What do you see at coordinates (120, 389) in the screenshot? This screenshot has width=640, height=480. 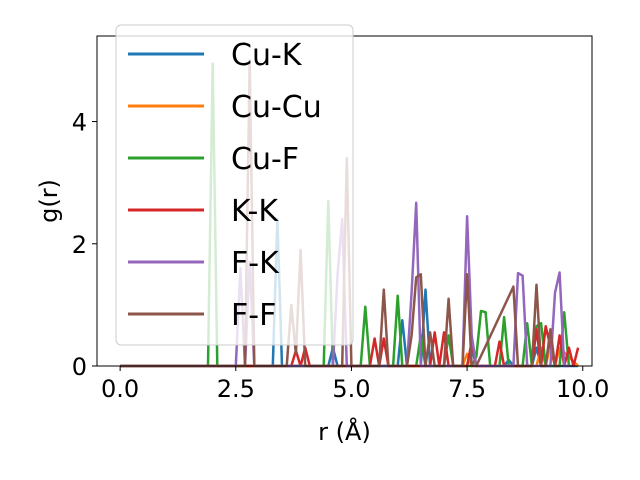 I see `x-tick-label: 0.0` at bounding box center [120, 389].